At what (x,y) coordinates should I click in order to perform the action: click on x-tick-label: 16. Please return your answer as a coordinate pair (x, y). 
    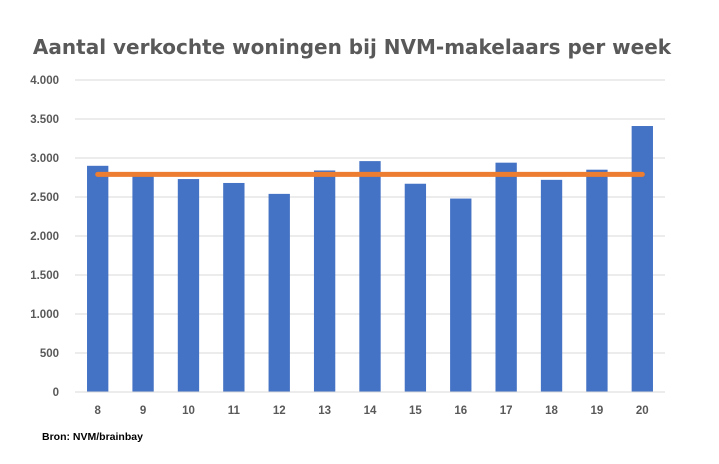
    Looking at the image, I should click on (460, 411).